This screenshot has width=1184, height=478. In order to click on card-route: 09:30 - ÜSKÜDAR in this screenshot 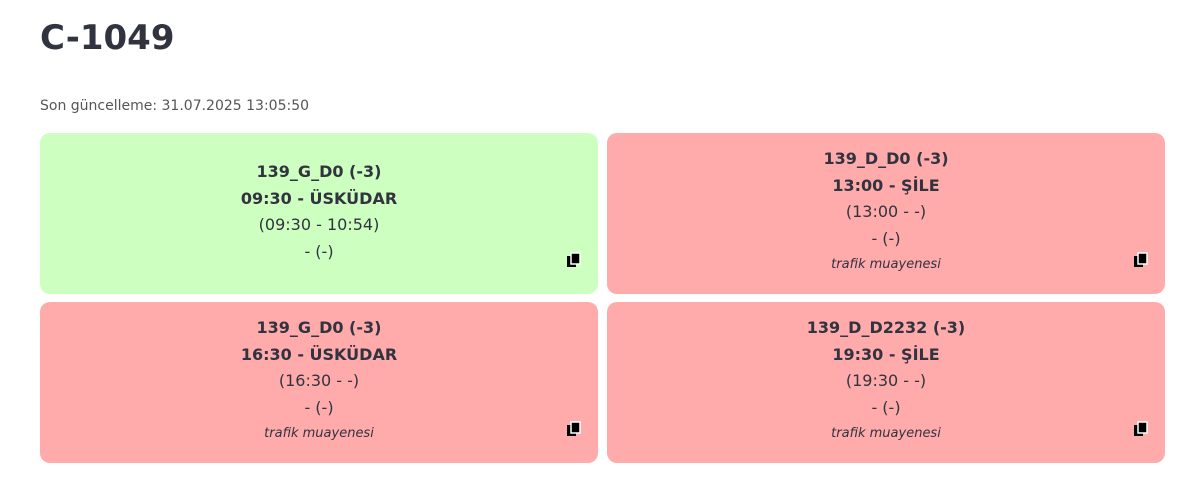, I will do `click(319, 198)`.